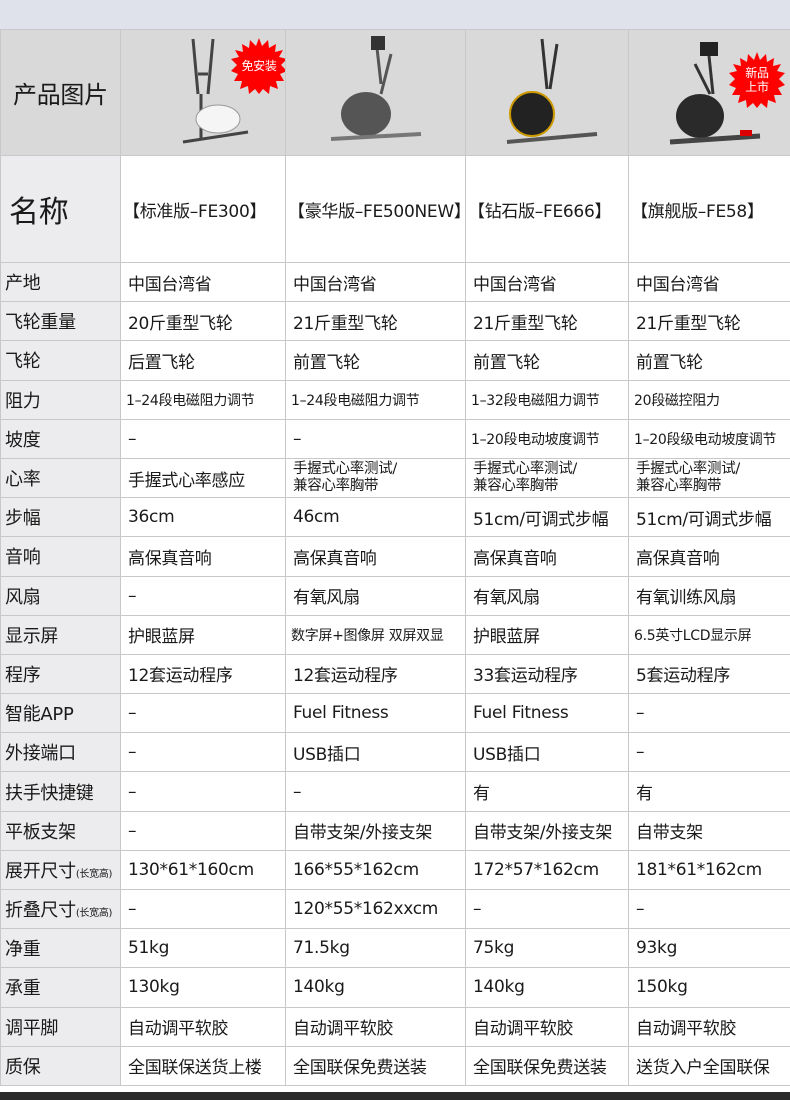 The image size is (790, 1100). Describe the element at coordinates (94, 874) in the screenshot. I see `unit-note: (长宽高)` at that location.